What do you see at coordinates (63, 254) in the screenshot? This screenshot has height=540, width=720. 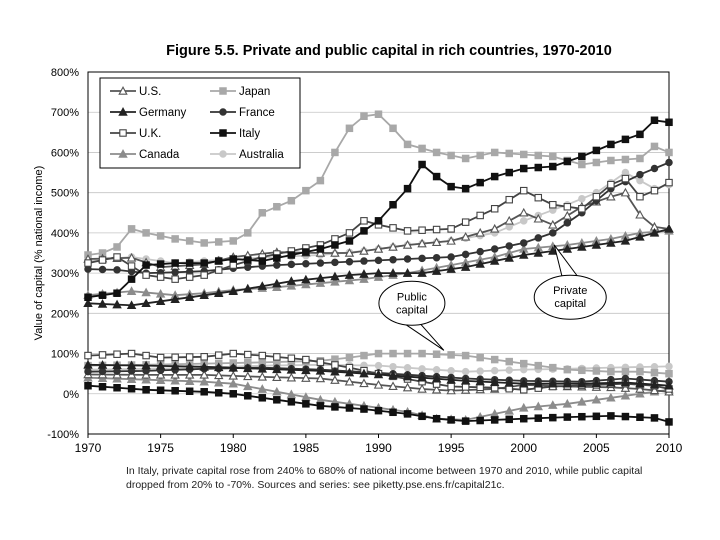 I see `y-tick-labels: 800% 700% 600% 500% 400% 300% 200% 100% 0% -100%` at bounding box center [63, 254].